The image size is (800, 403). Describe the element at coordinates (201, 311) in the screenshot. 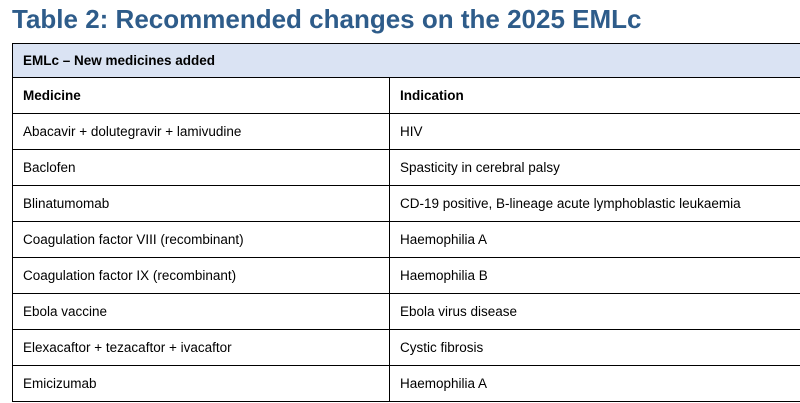

I see `medicine-cell: Ebola vaccine` at that location.